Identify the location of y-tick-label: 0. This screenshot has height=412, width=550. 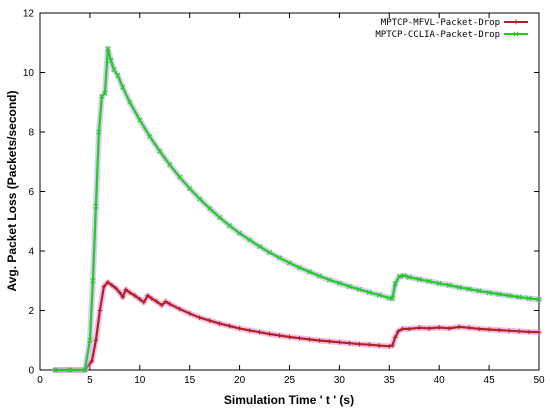
(31, 371).